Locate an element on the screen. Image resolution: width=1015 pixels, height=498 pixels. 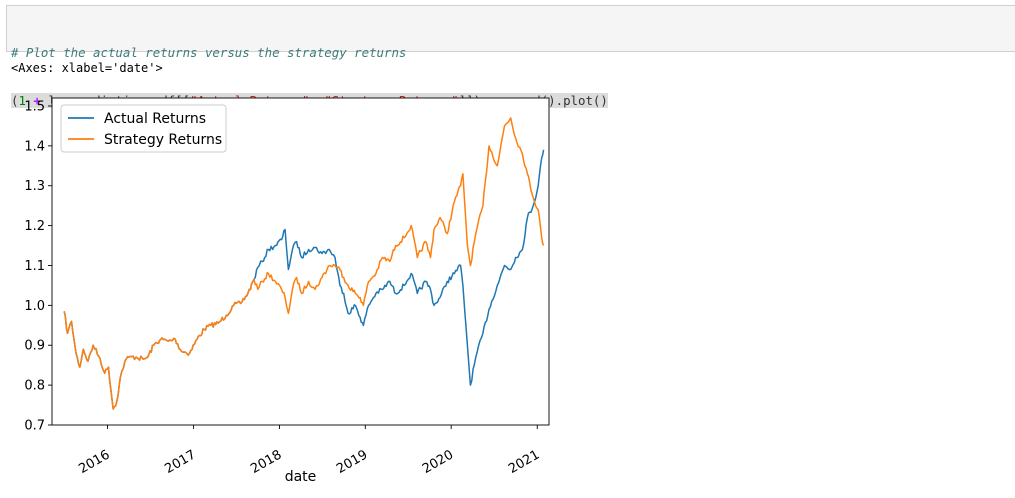
y-tick-label: 0.7 is located at coordinates (34, 426).